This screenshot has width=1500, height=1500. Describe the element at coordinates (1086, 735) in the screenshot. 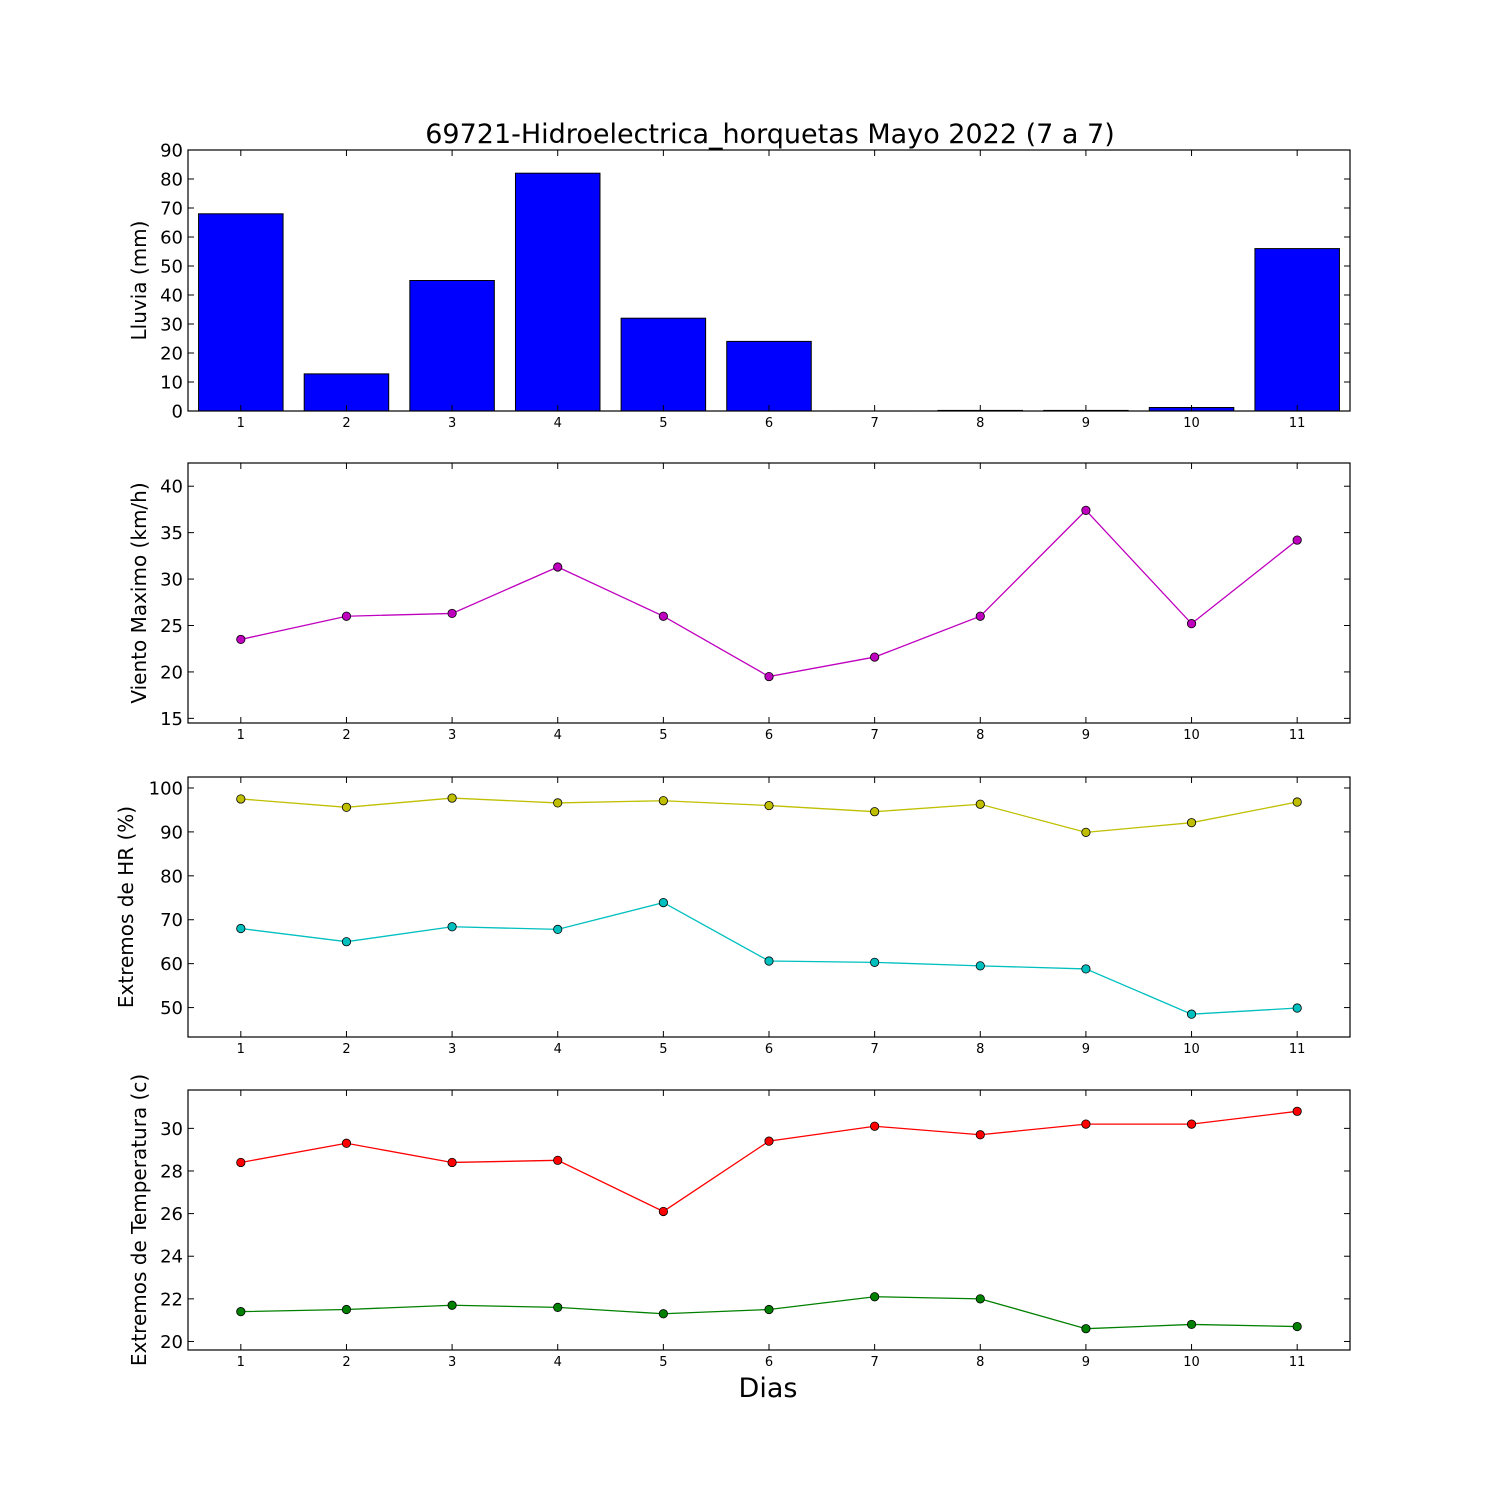

I see `viento-xtick-label-9: 9` at that location.